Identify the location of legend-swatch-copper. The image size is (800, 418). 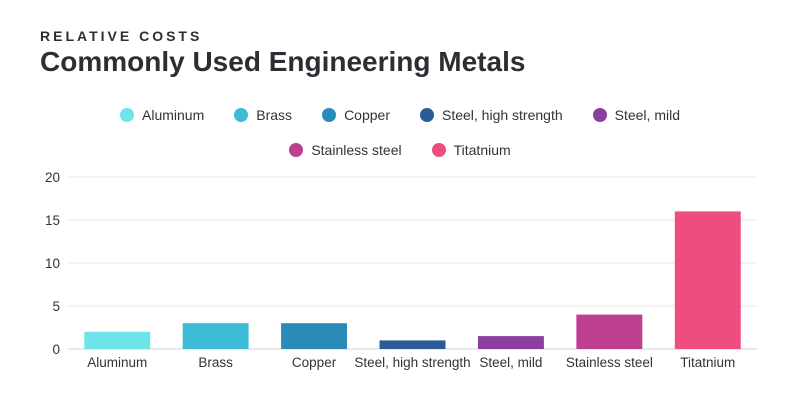
(329, 115).